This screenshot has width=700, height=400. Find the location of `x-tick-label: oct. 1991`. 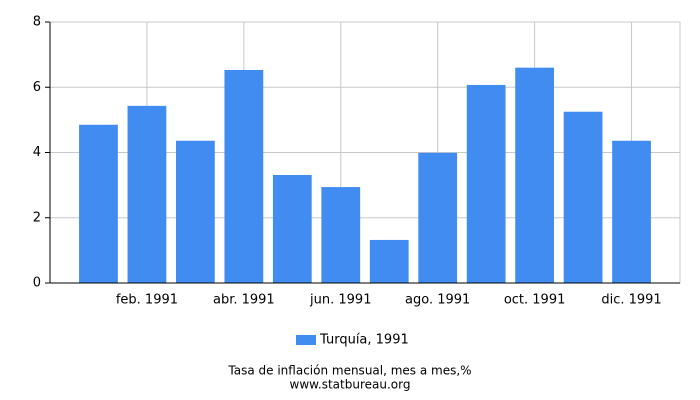

x-tick-label: oct. 1991 is located at coordinates (535, 300).